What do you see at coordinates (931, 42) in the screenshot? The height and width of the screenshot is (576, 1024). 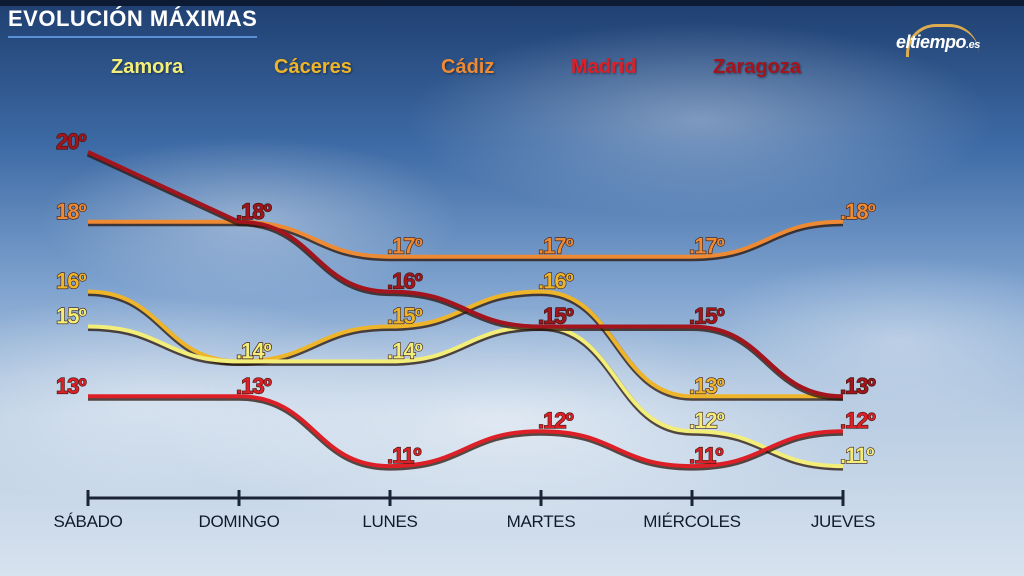 I see `logo-text: eltiempo` at bounding box center [931, 42].